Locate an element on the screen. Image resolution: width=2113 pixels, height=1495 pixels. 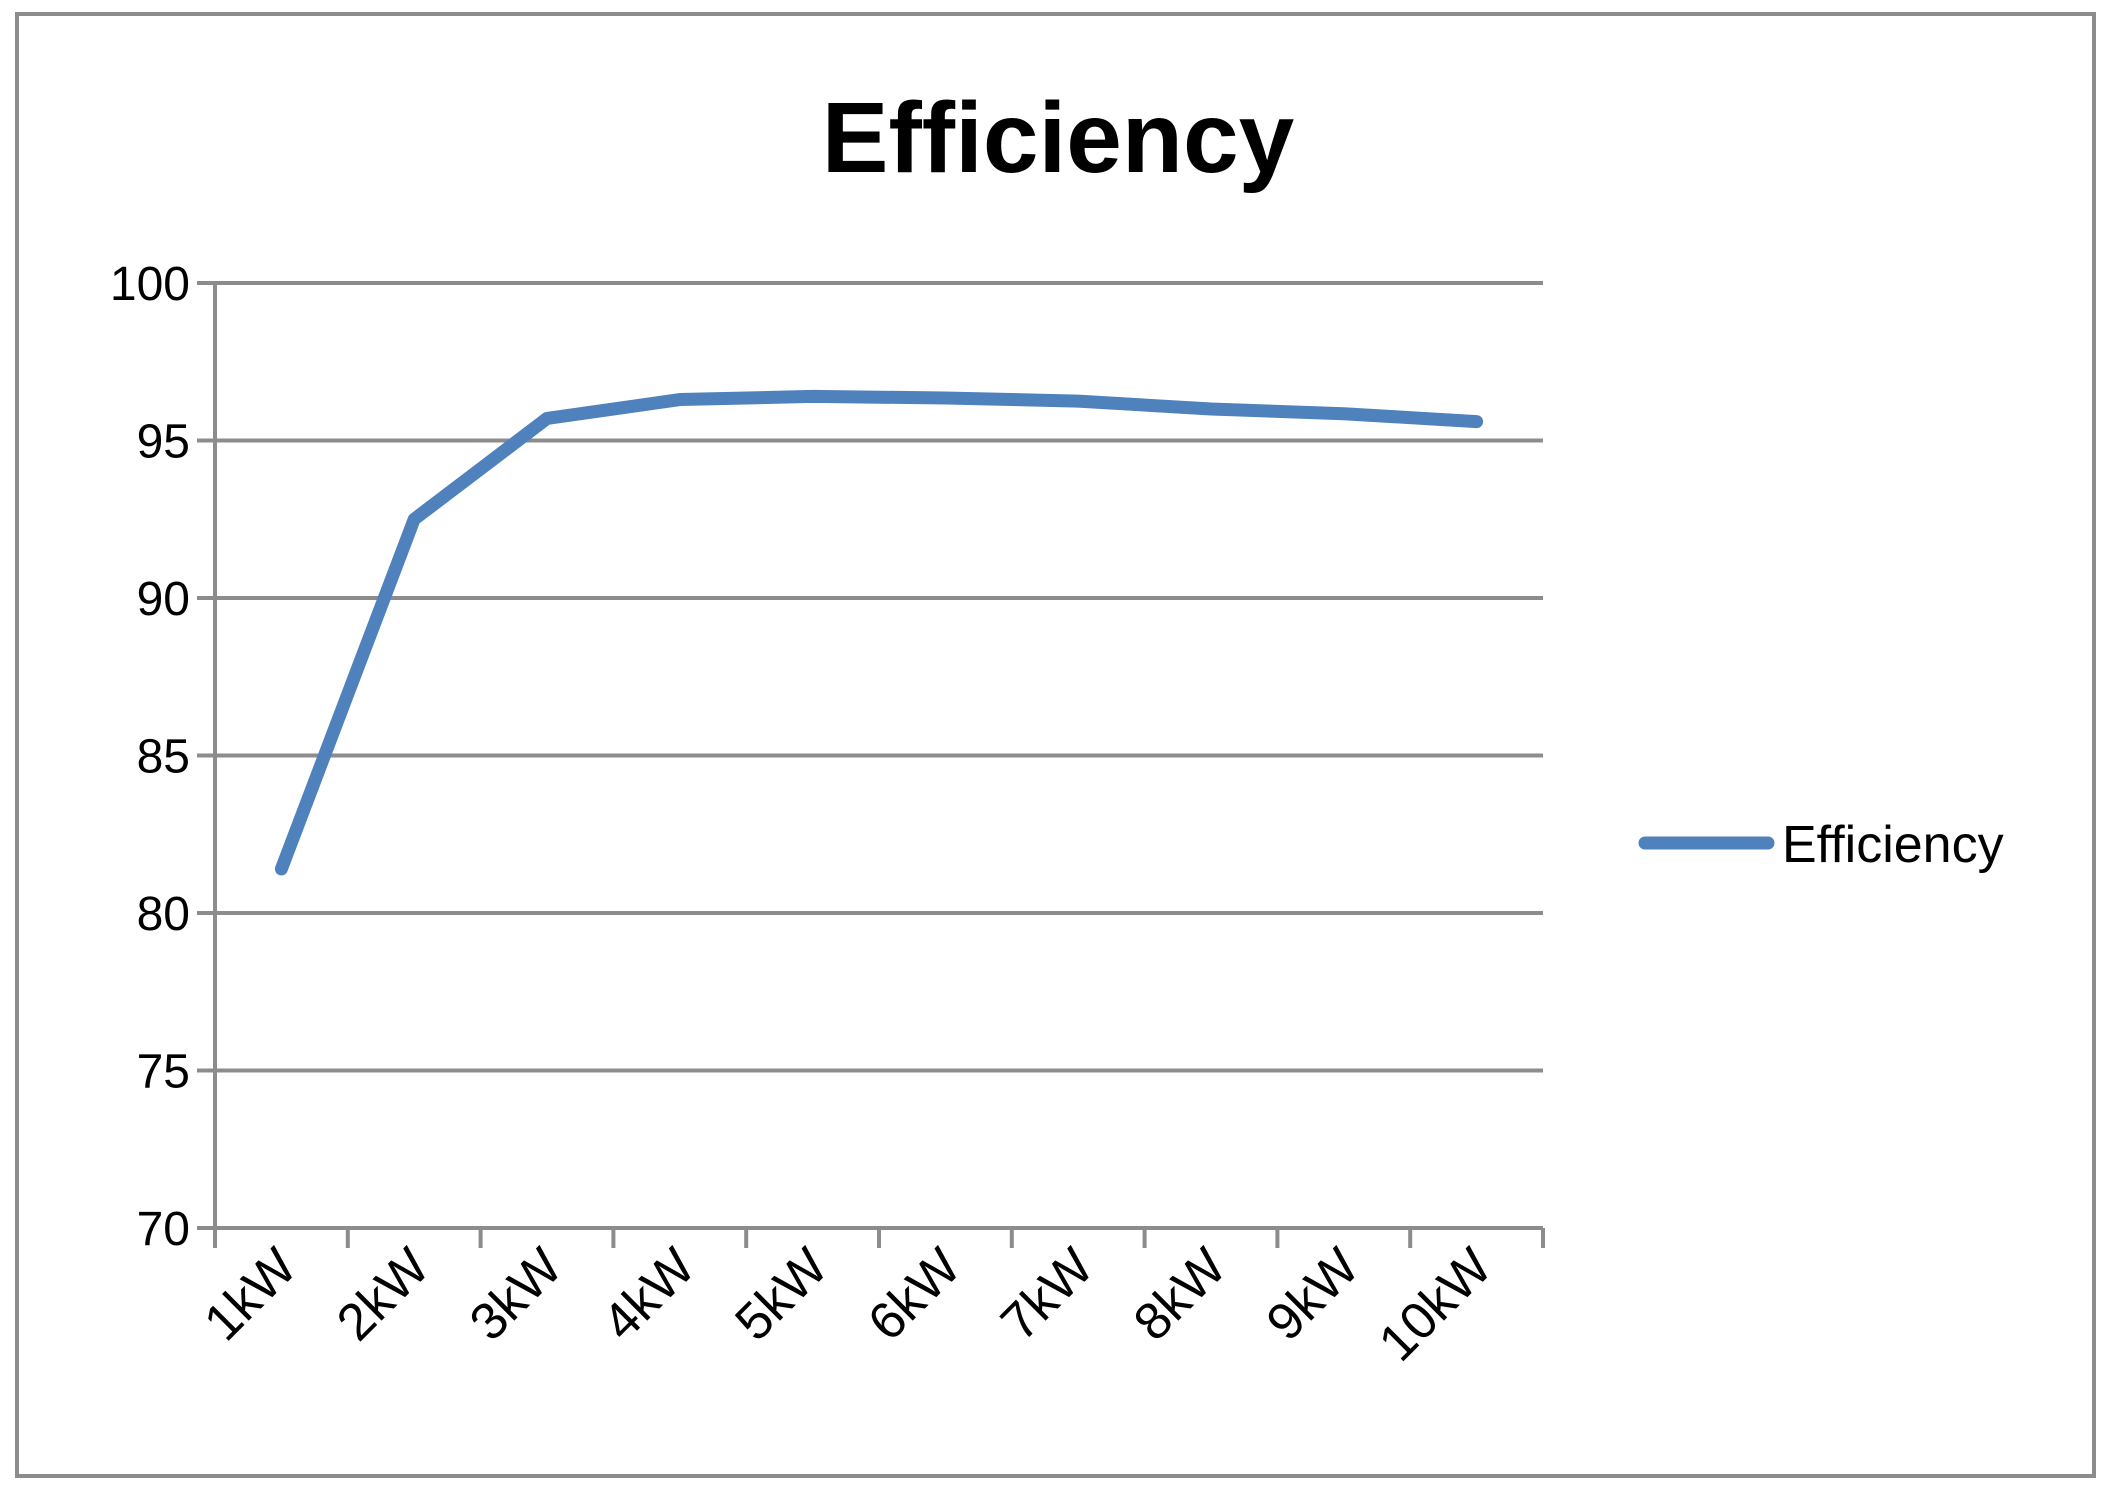
y-tick-label-95: 95 is located at coordinates (163, 442).